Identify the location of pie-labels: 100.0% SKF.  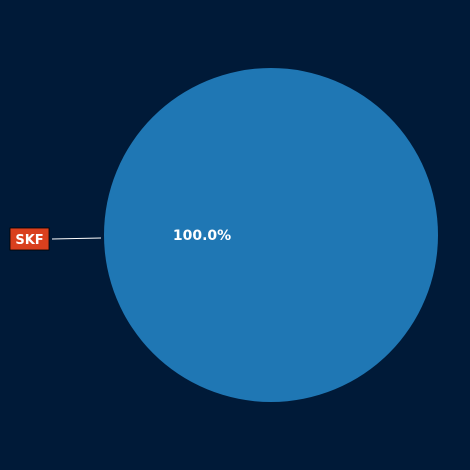
(120, 239).